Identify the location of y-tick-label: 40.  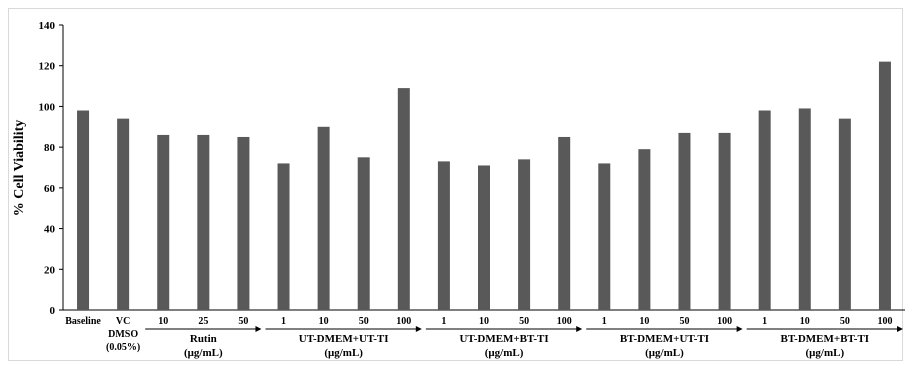
(50, 230).